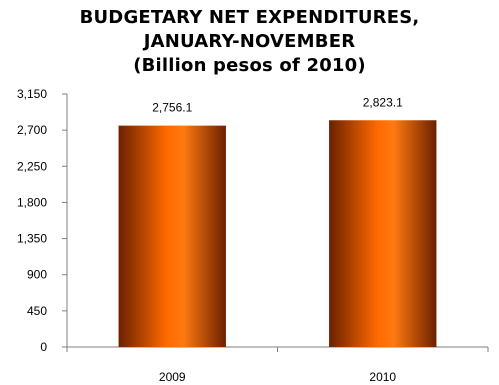  What do you see at coordinates (32, 130) in the screenshot?
I see `y-tick-label: 2,700` at bounding box center [32, 130].